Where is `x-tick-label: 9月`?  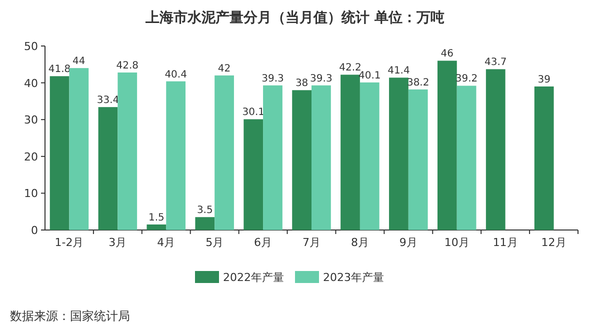 x-tick-label: 9月 is located at coordinates (408, 242).